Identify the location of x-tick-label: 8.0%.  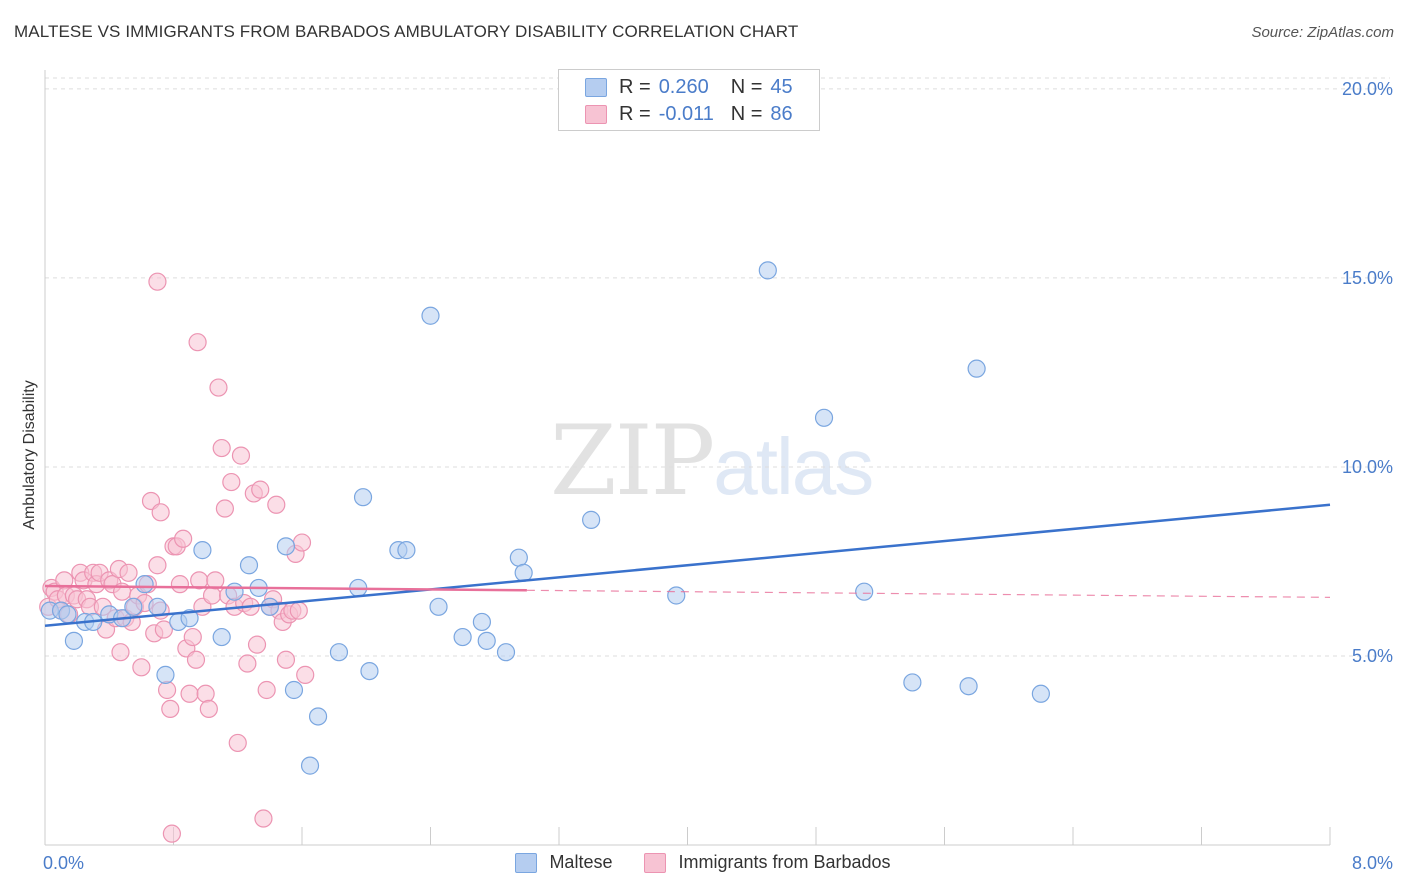
(1372, 863).